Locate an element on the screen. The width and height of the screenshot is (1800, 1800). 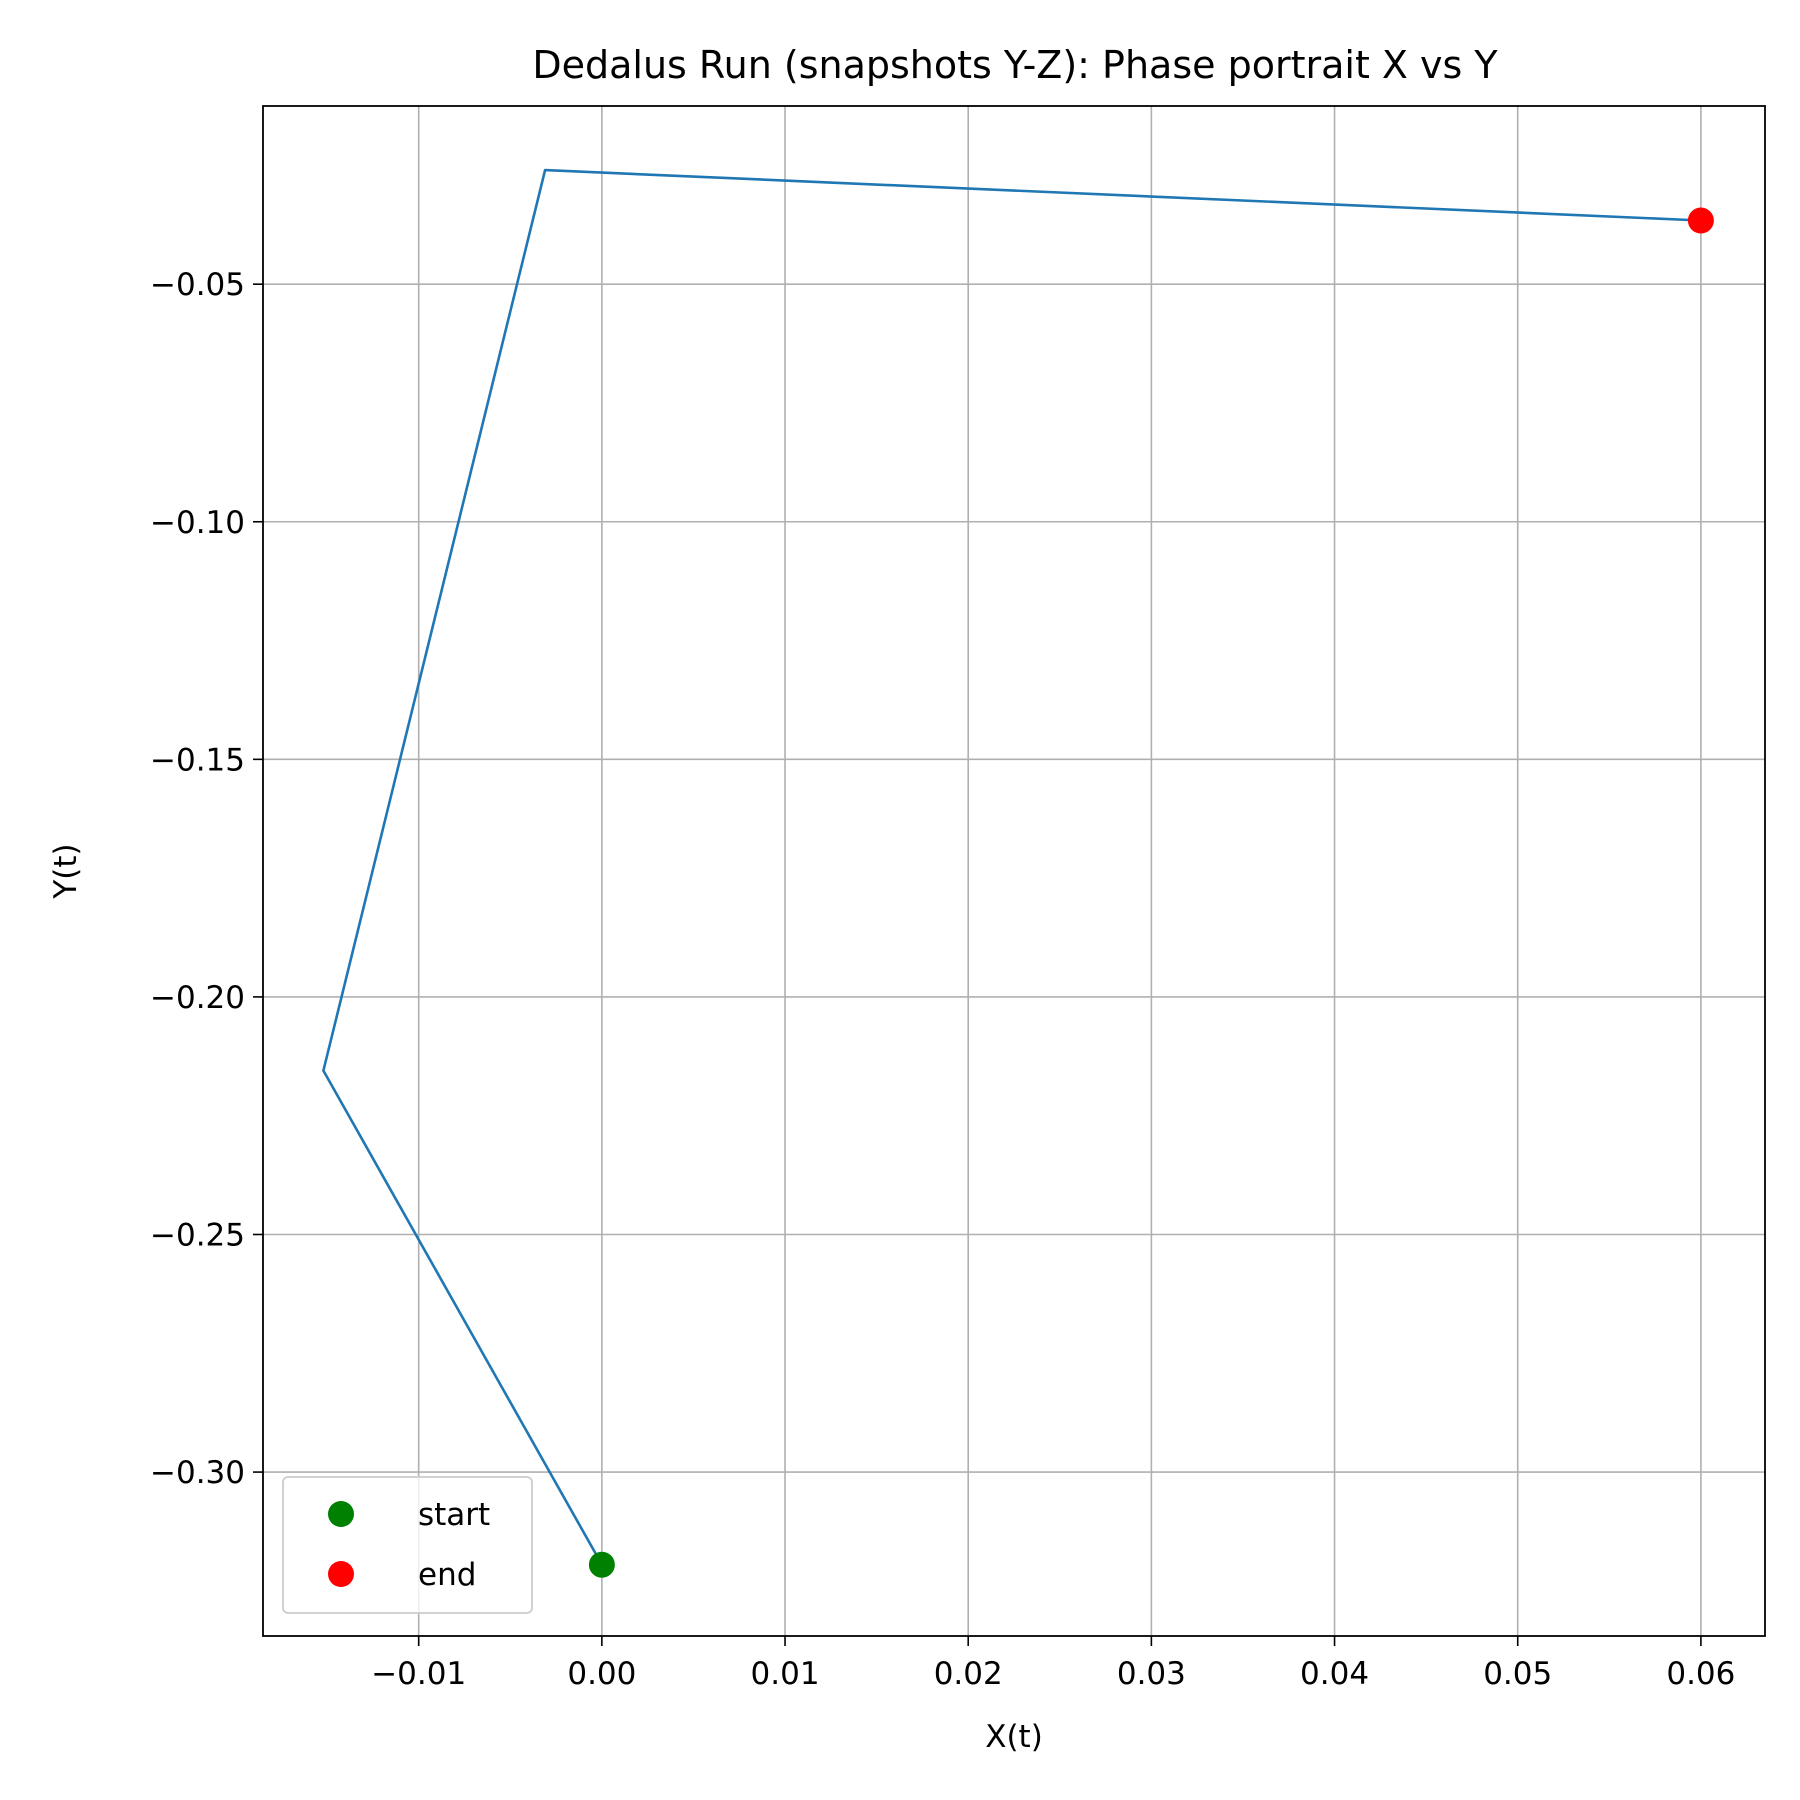
legend-box is located at coordinates (407, 1545).